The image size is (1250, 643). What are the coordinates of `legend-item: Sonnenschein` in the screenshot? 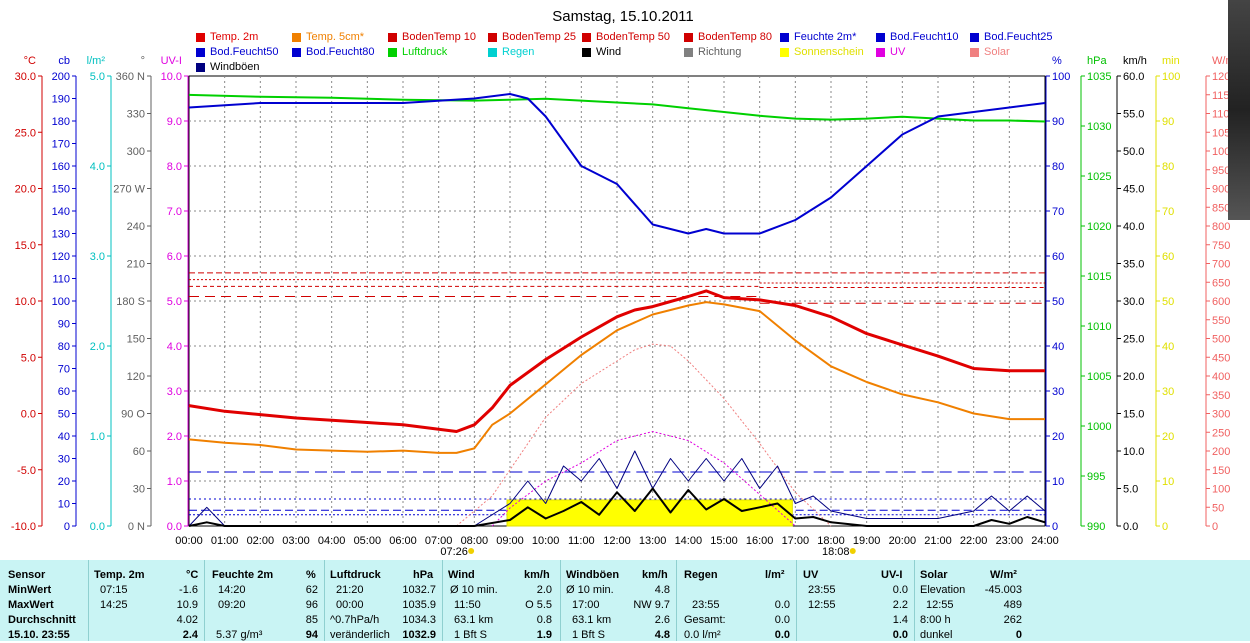 It's located at (822, 52).